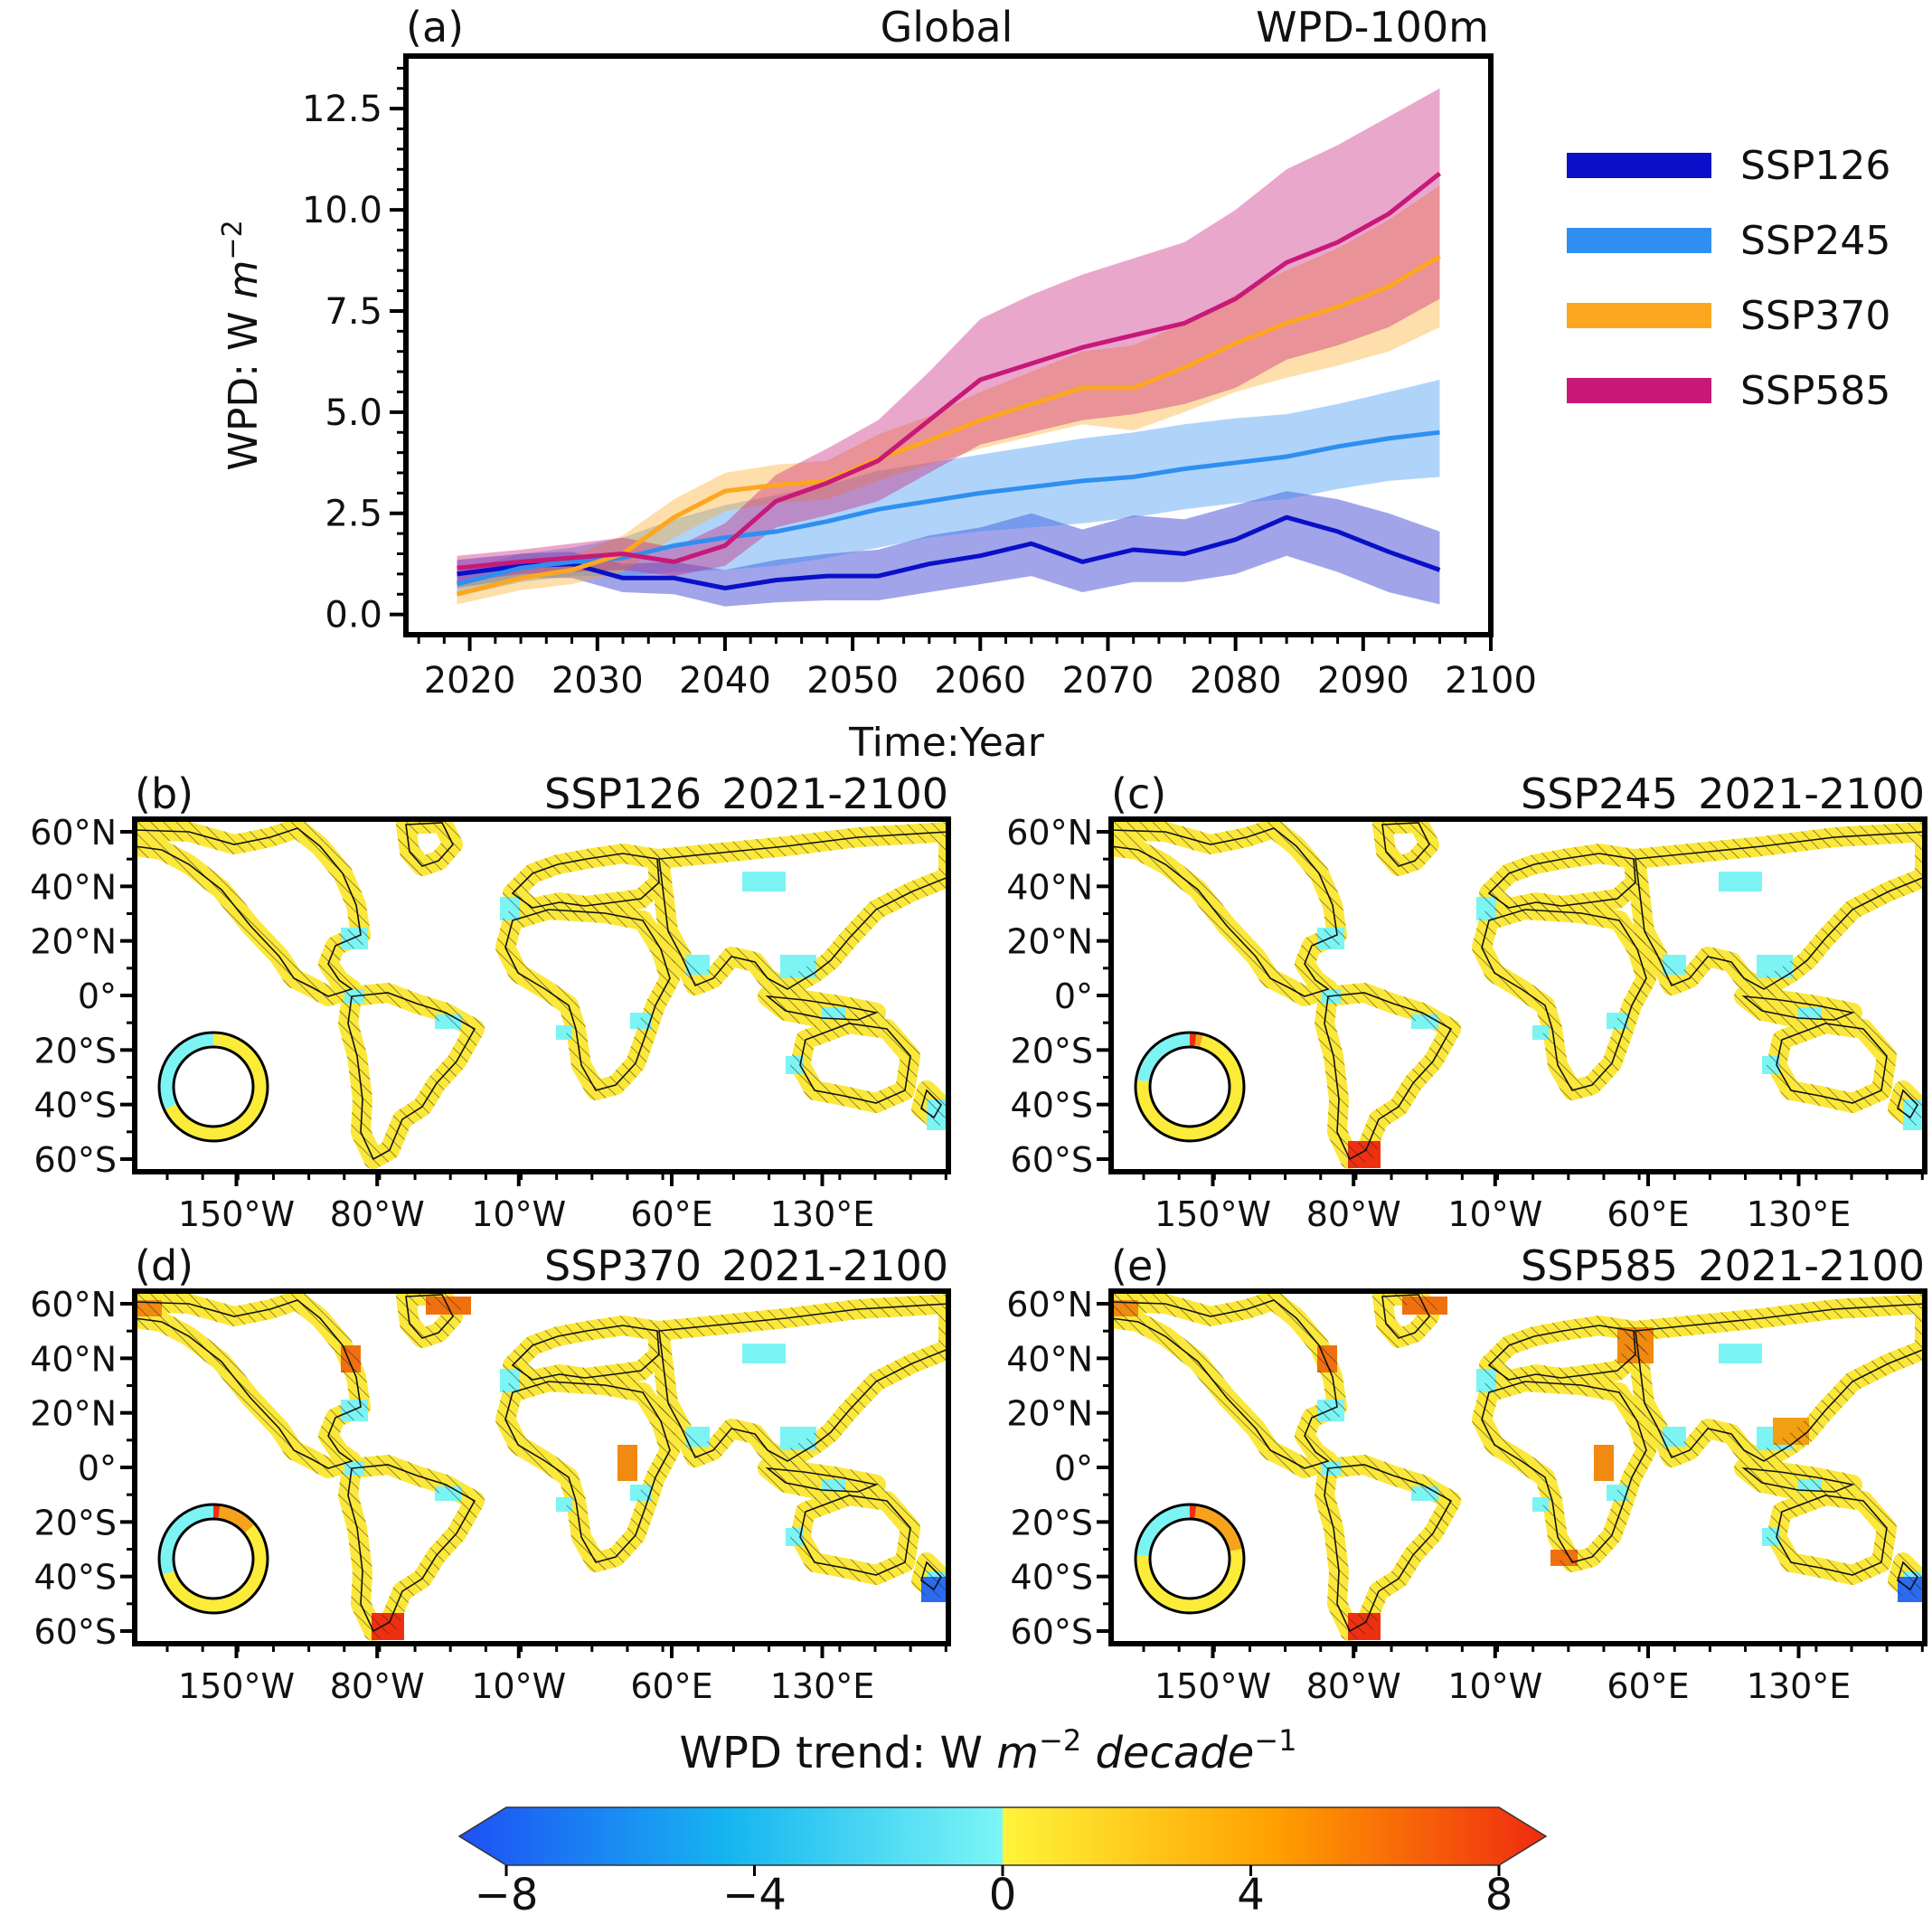 This screenshot has height=1924, width=1932. I want to click on x-tick-label: 2100, so click(1491, 681).